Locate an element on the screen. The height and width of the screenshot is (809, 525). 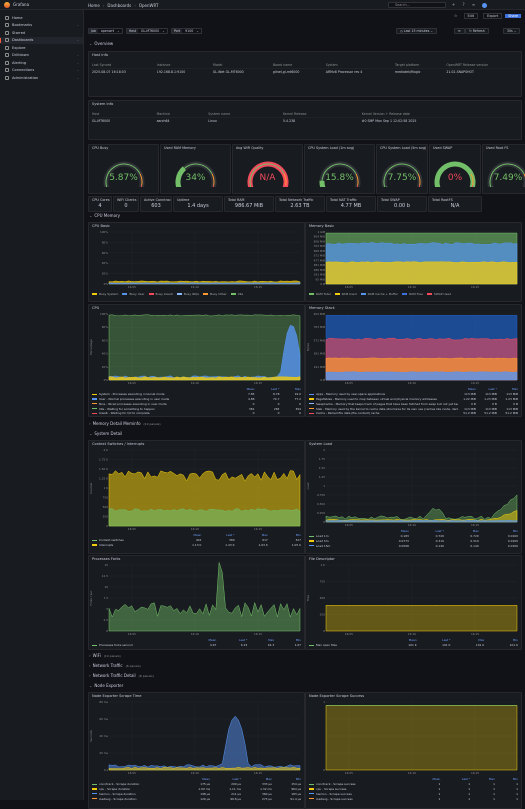
legend-row: cpu - Scrape success 1 1 1 1 is located at coordinates (413, 789).